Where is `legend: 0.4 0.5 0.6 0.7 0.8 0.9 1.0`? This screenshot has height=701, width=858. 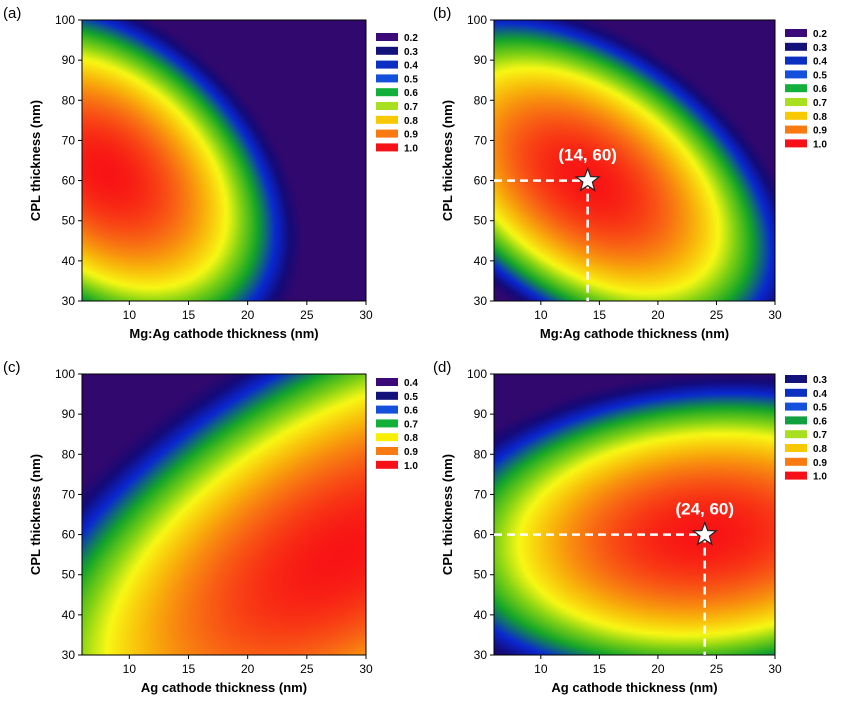
legend: 0.4 0.5 0.6 0.7 0.8 0.9 1.0 is located at coordinates (397, 425).